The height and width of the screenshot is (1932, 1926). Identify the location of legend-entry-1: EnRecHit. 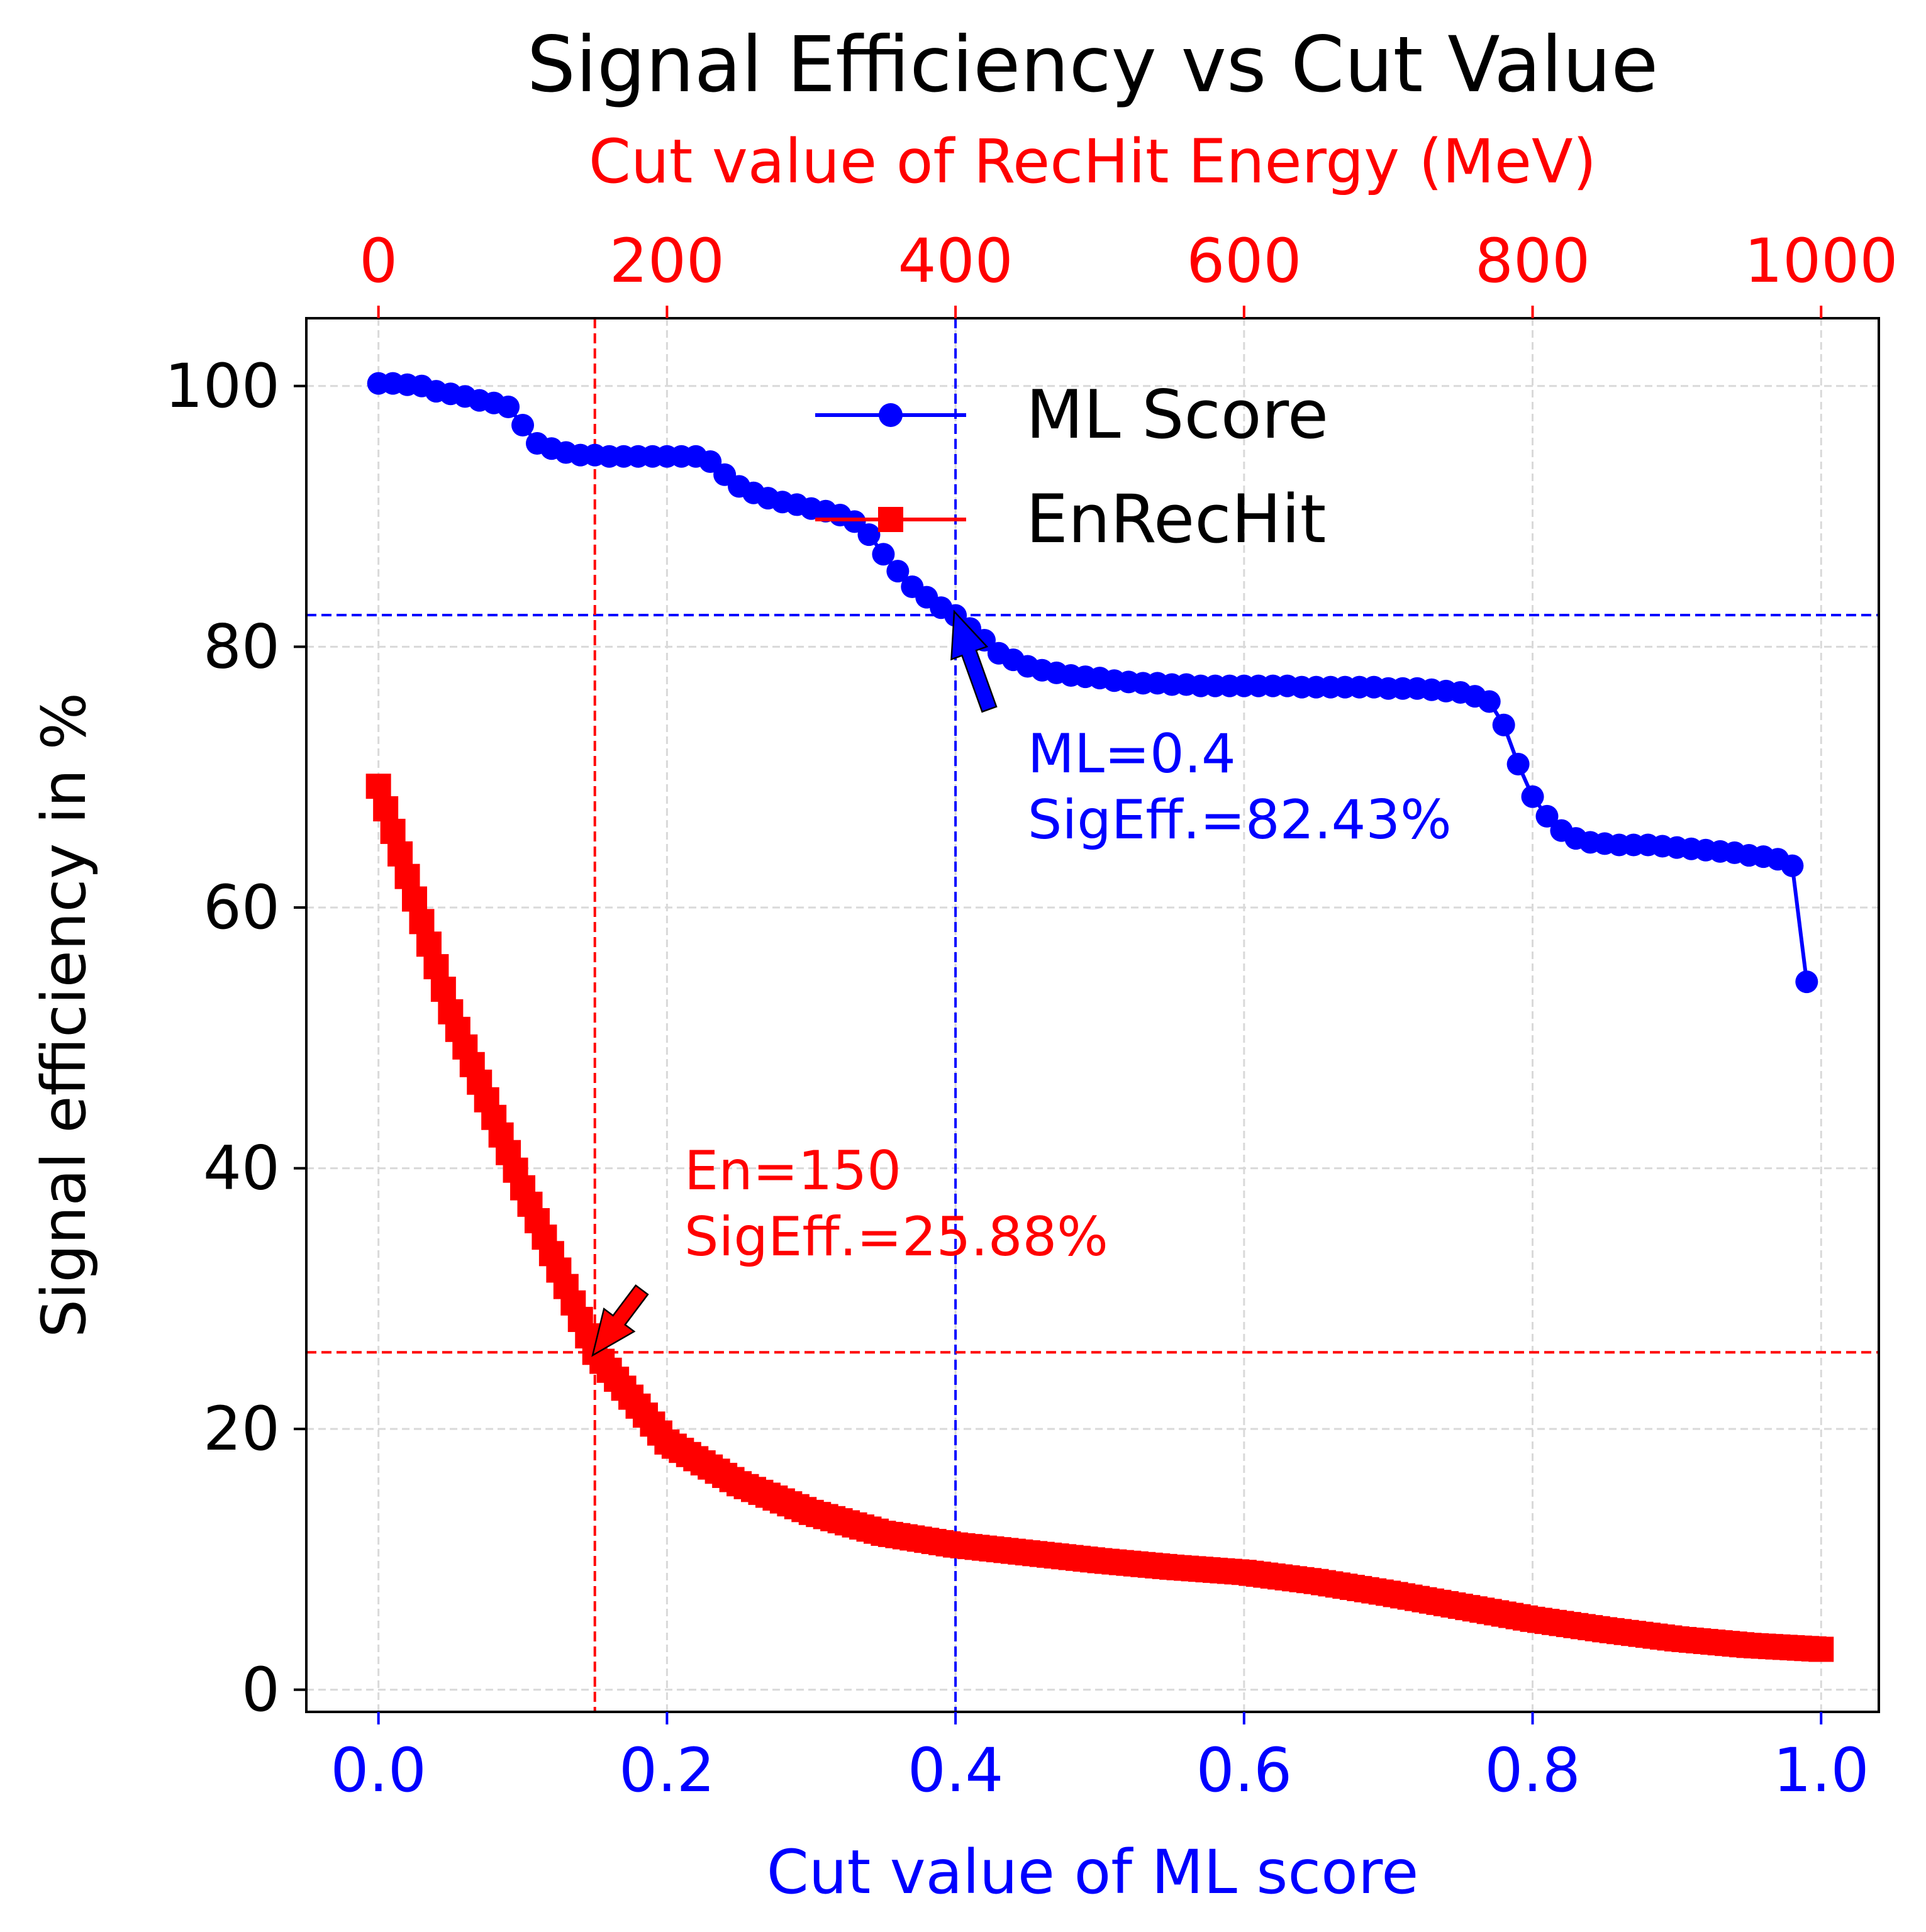
(1070, 519).